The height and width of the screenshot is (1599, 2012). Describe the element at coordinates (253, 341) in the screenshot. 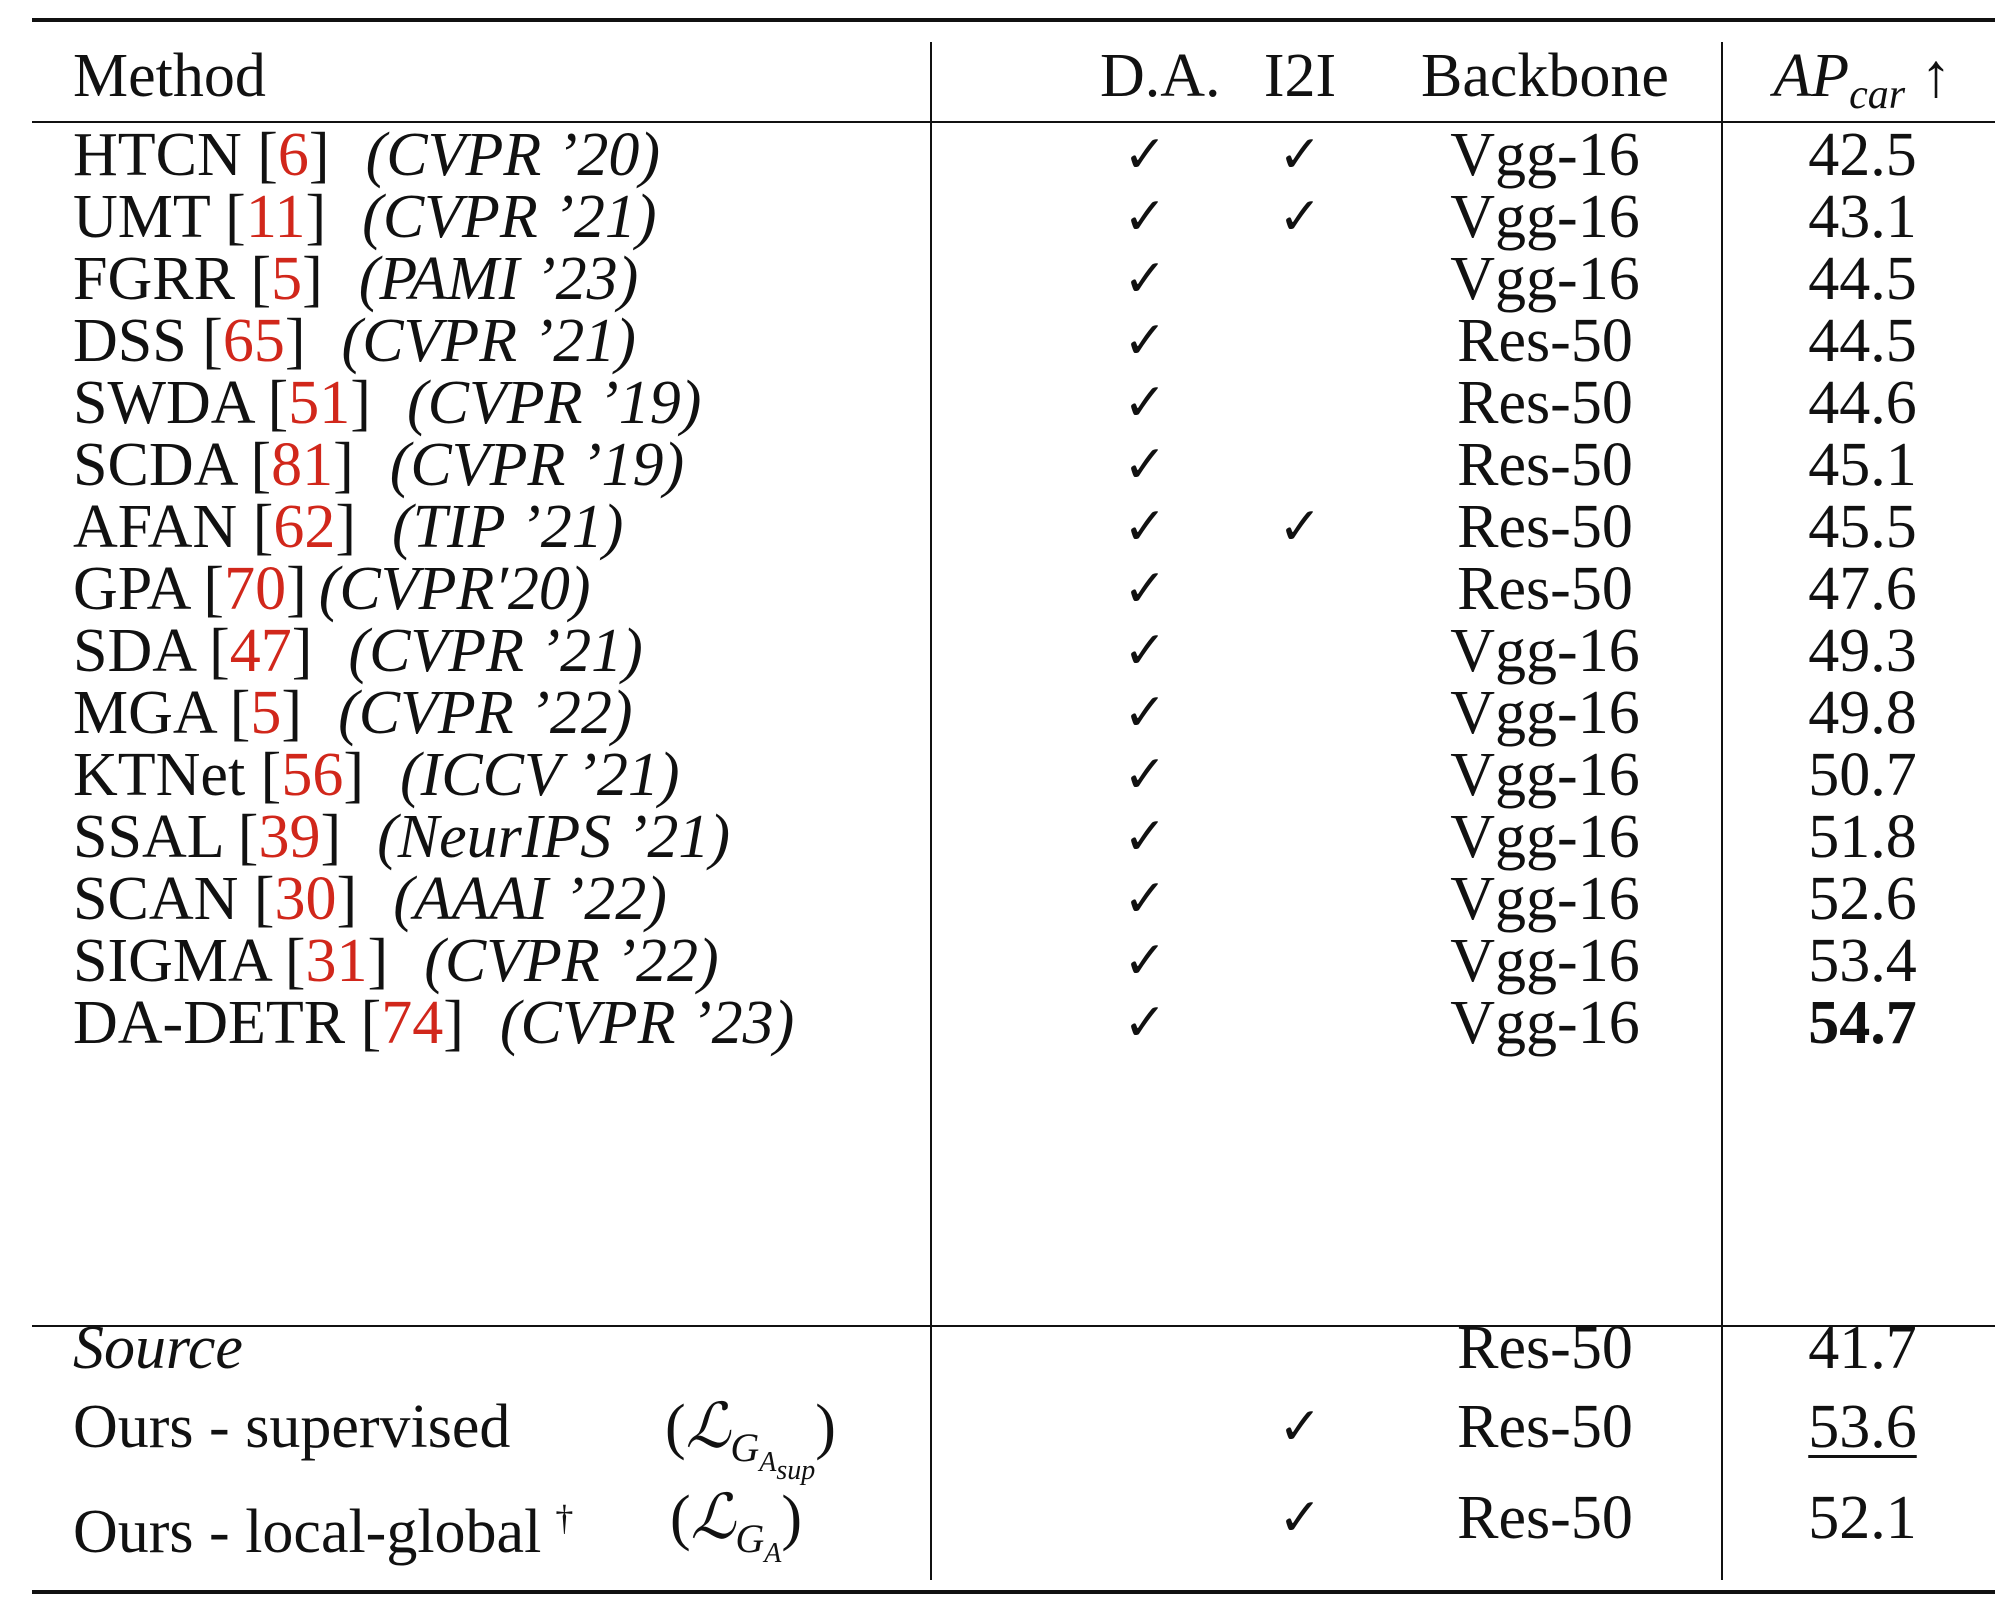

I see `citation-ref: 65` at that location.